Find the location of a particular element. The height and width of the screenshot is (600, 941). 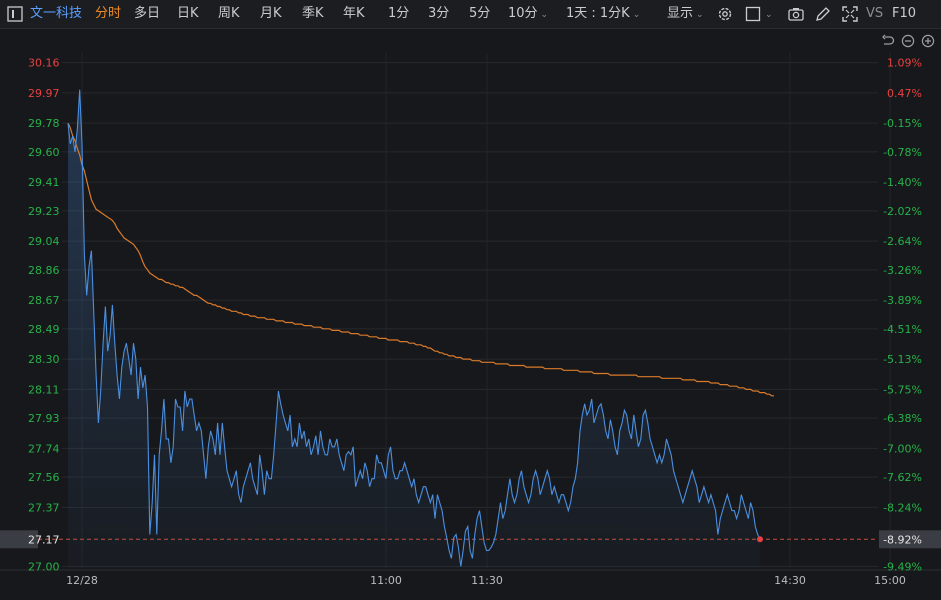

y-tick-label: 27.37 is located at coordinates (44, 507).